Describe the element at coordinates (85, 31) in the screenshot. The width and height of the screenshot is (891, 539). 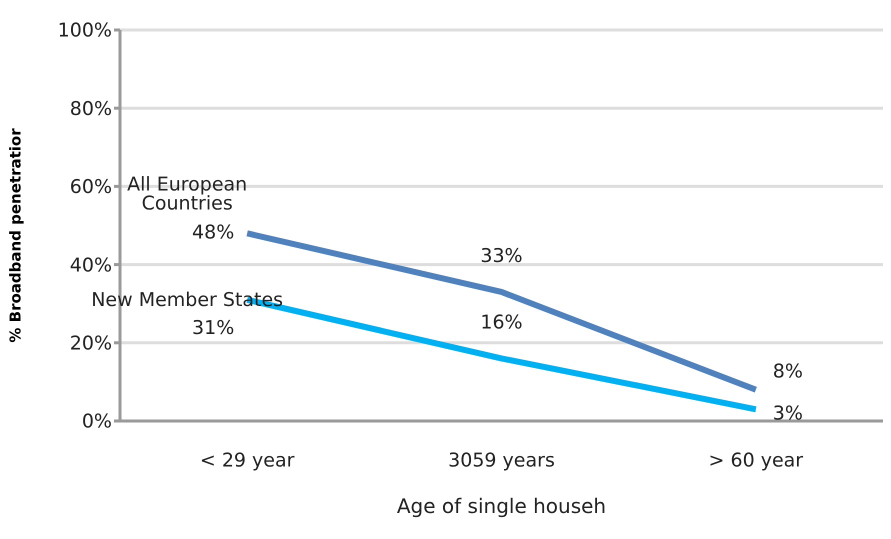
I see `y-tick-label: 100%` at that location.